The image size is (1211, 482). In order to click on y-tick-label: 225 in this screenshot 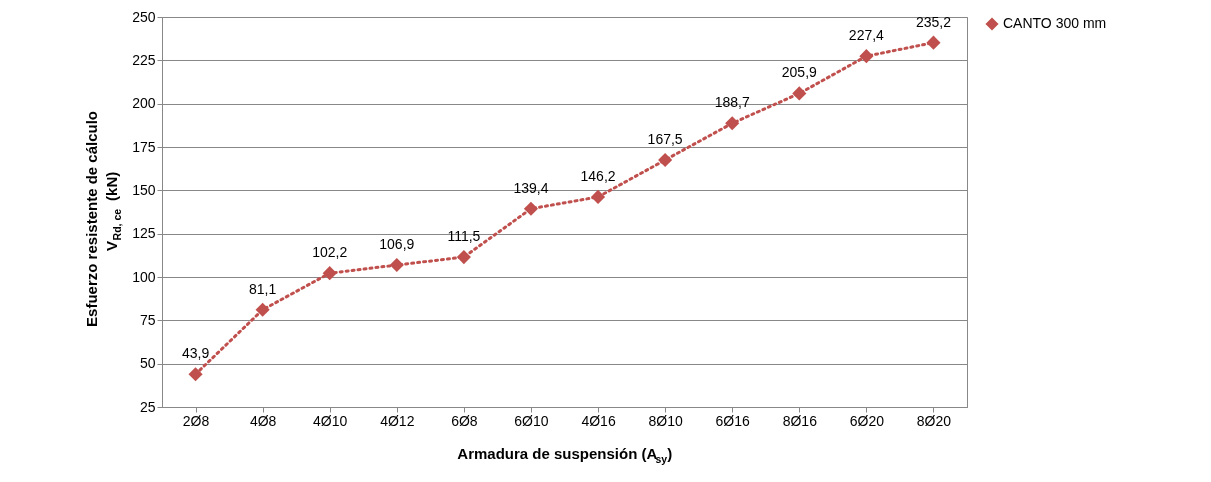, I will do `click(144, 59)`.